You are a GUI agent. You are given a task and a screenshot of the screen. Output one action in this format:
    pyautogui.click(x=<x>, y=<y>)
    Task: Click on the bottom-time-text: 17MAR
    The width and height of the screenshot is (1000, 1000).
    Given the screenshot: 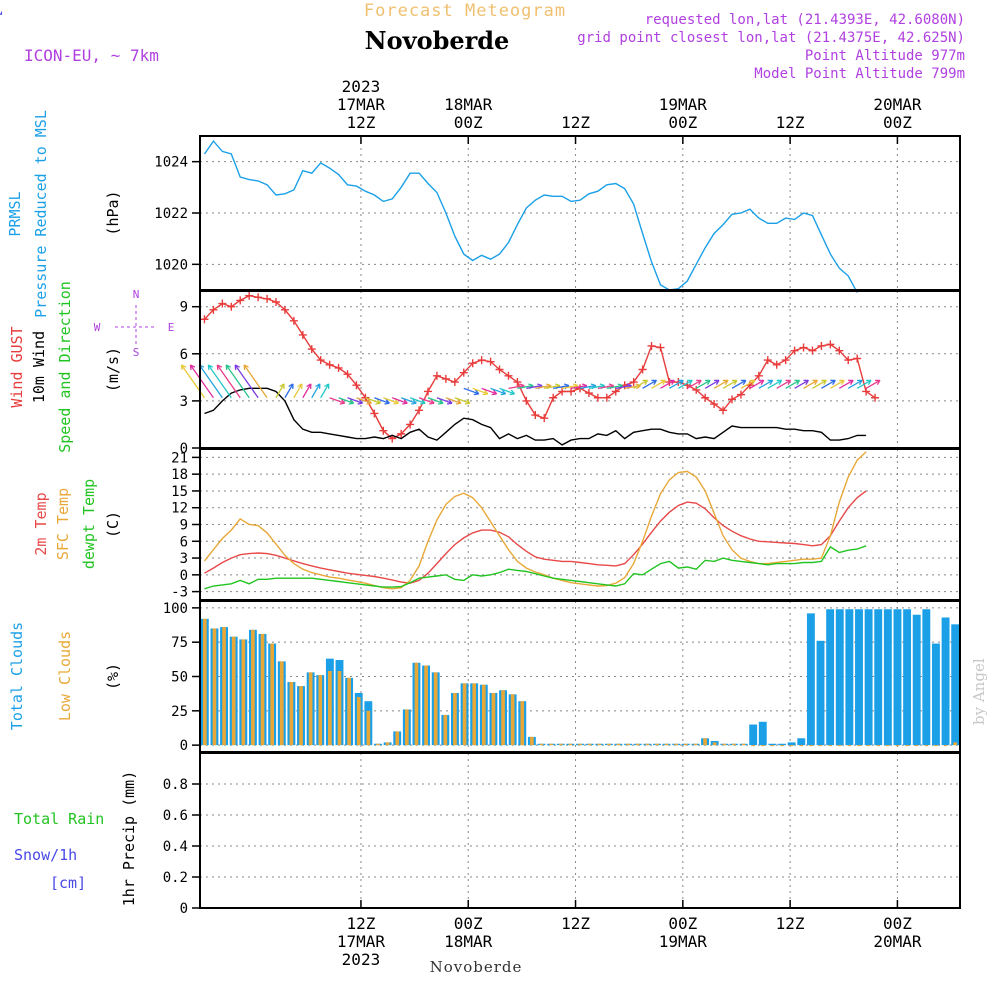 What is the action you would take?
    pyautogui.click(x=361, y=941)
    